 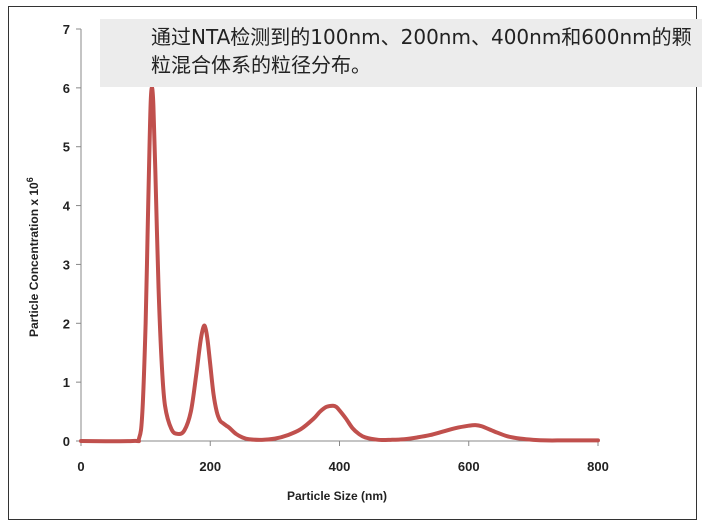 What do you see at coordinates (34, 259) in the screenshot?
I see `y-axis-label-text: Particle Concentration x 10` at bounding box center [34, 259].